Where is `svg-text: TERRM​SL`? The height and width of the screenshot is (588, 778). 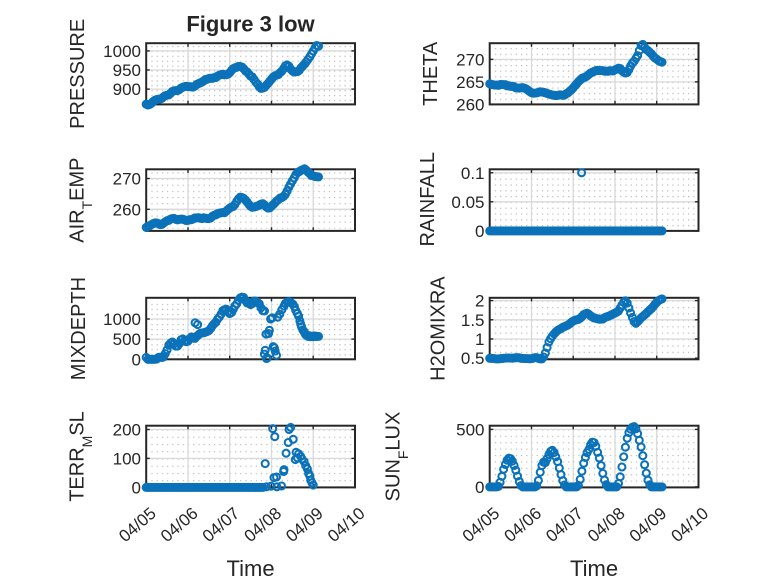
svg-text: TERRM​SL is located at coordinates (81, 456).